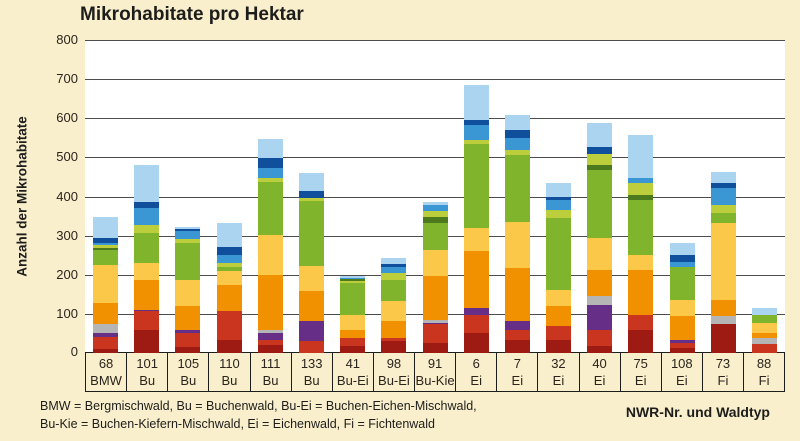 This screenshot has height=441, width=800. What do you see at coordinates (67, 78) in the screenshot?
I see `y-tick-label-700: 700` at bounding box center [67, 78].